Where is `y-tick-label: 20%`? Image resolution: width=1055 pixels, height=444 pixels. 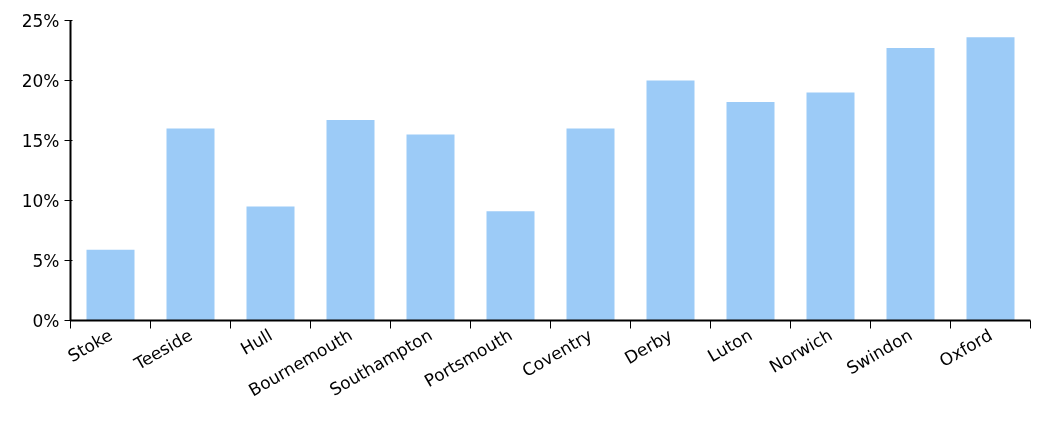 y-tick-label: 20% is located at coordinates (40, 80).